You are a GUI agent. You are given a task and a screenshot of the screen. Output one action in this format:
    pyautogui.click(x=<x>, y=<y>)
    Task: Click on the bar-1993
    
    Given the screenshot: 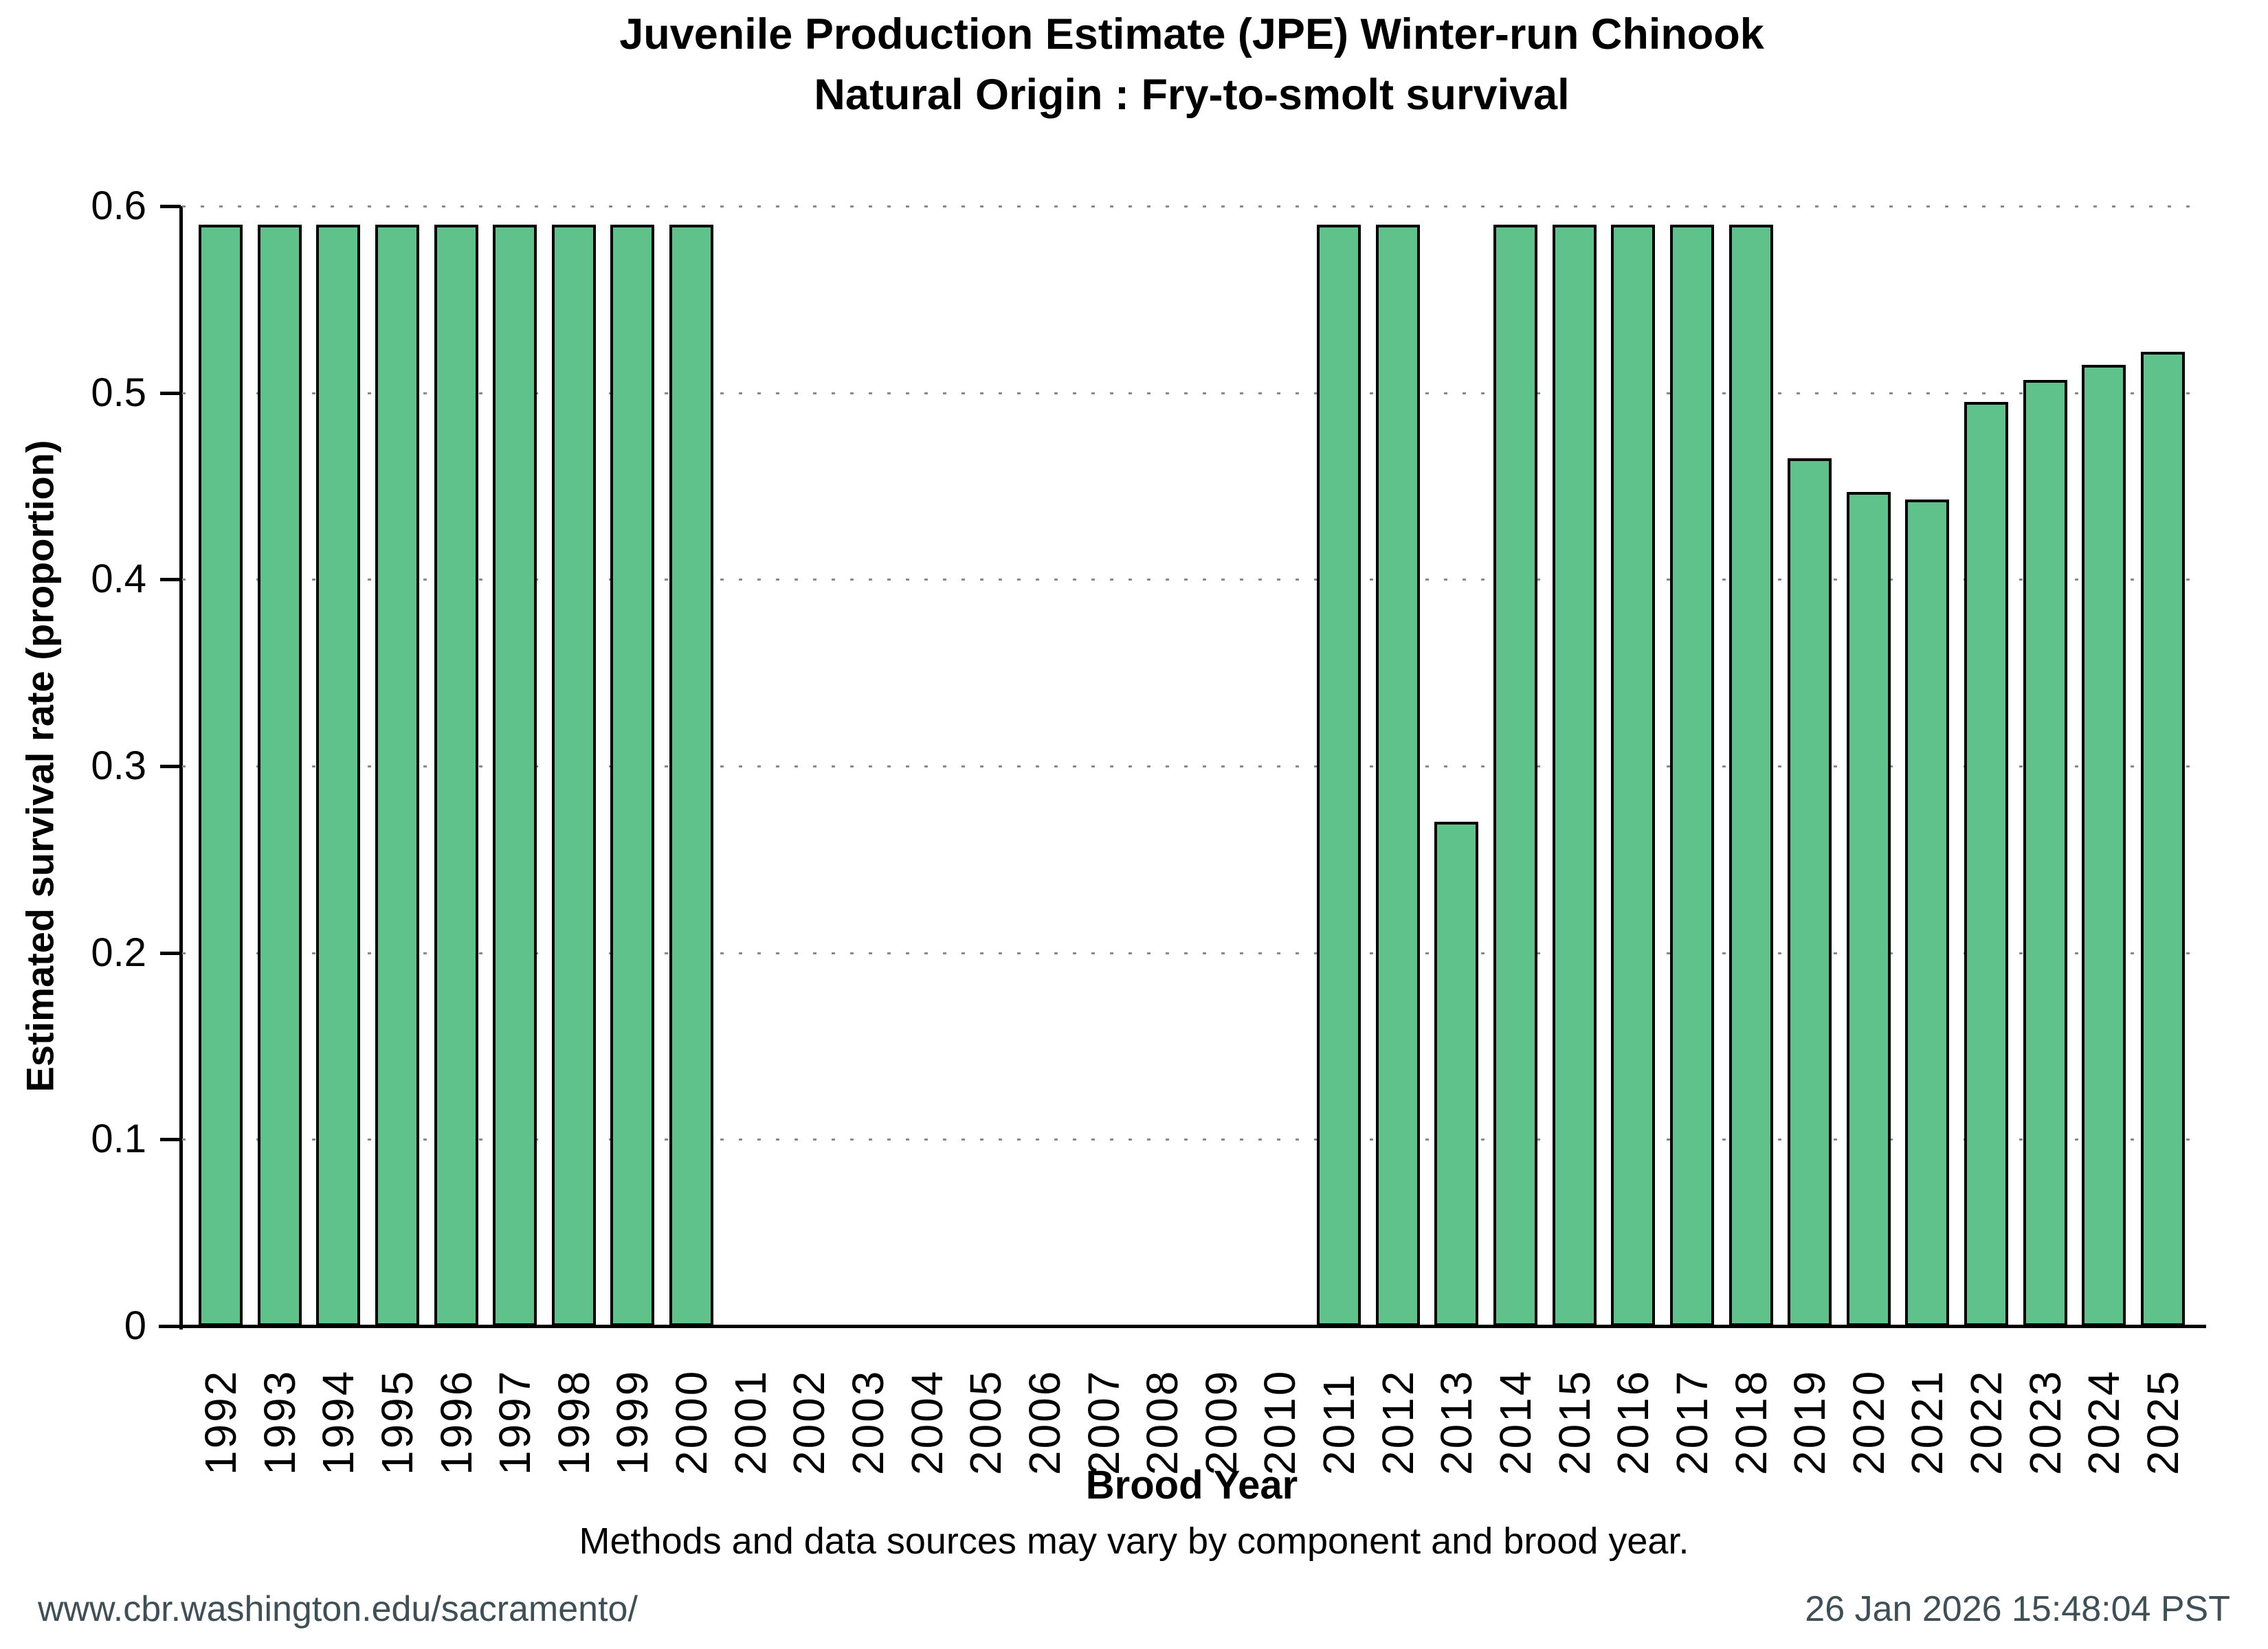 What is the action you would take?
    pyautogui.click(x=280, y=775)
    